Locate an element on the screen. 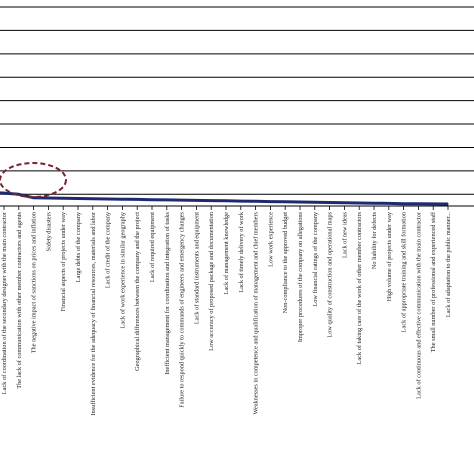 The image size is (474, 474). x-tick-label-3: Safety disasters is located at coordinates (48, 231).